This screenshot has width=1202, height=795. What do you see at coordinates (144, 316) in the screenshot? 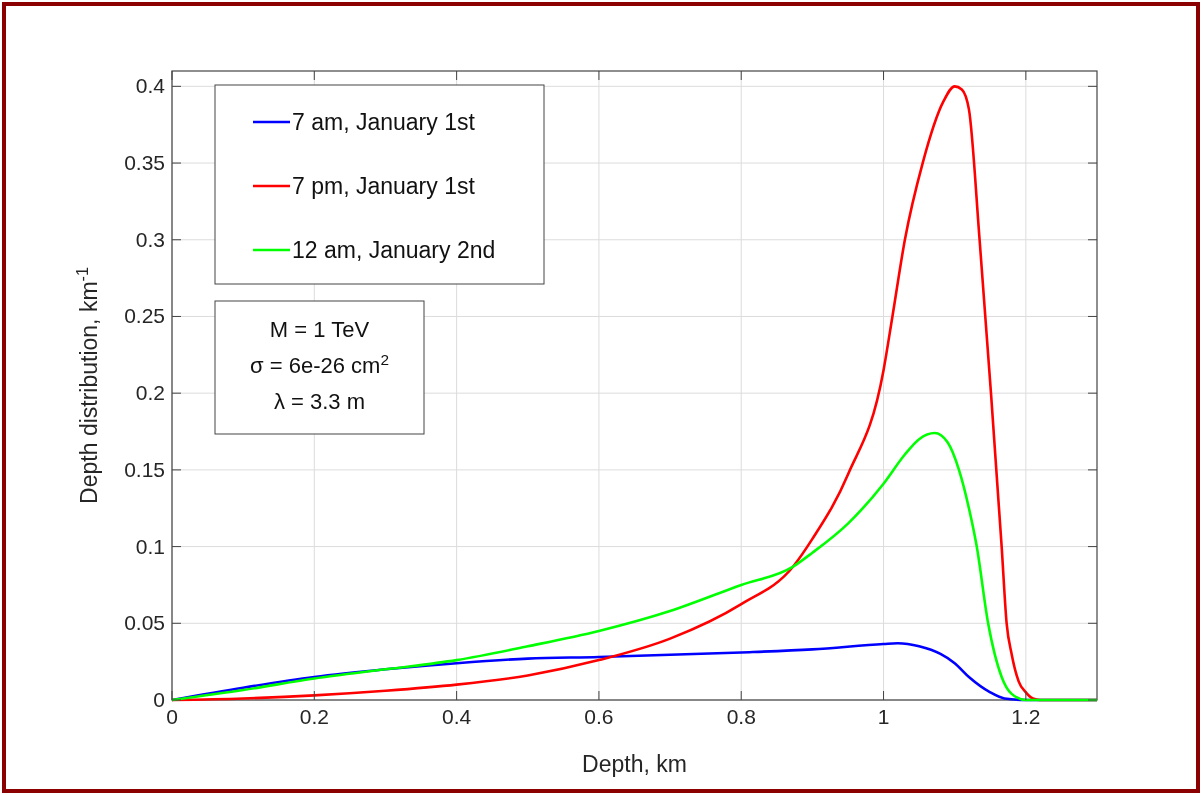
I see `y-tick-label: 0.25` at bounding box center [144, 316].